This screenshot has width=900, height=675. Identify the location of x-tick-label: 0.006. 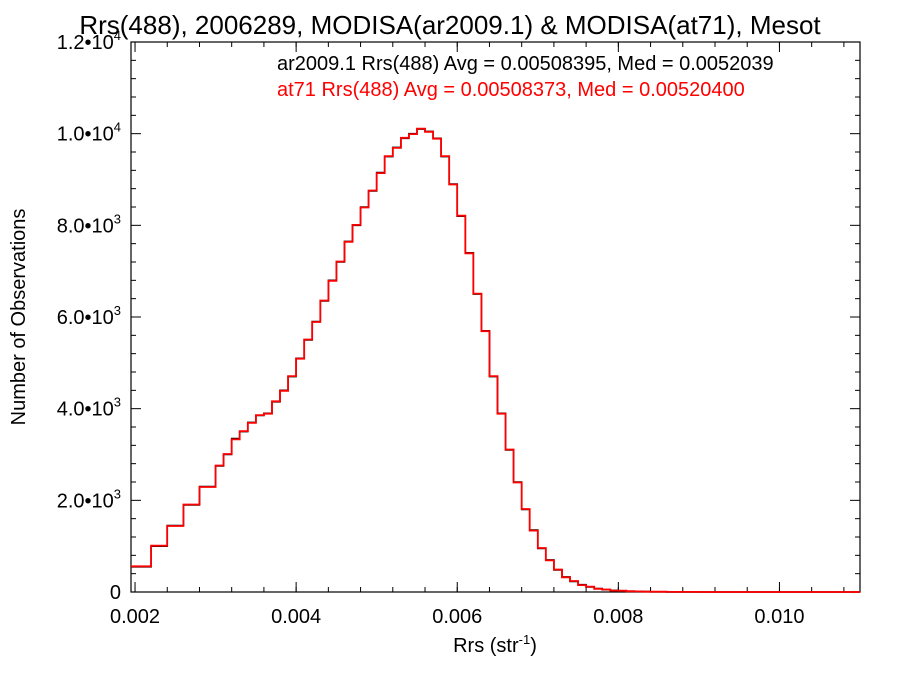
(457, 617).